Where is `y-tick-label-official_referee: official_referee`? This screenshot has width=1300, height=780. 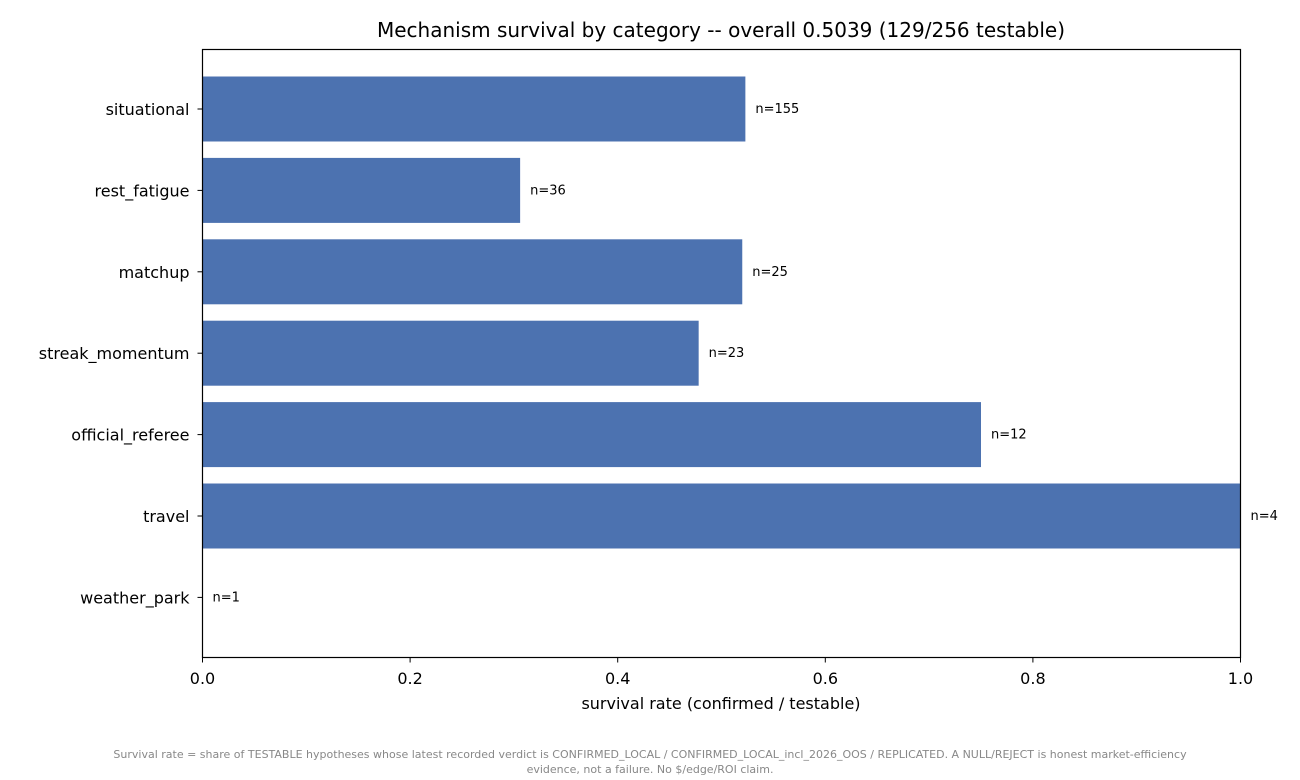 y-tick-label-official_referee: official_referee is located at coordinates (130, 436).